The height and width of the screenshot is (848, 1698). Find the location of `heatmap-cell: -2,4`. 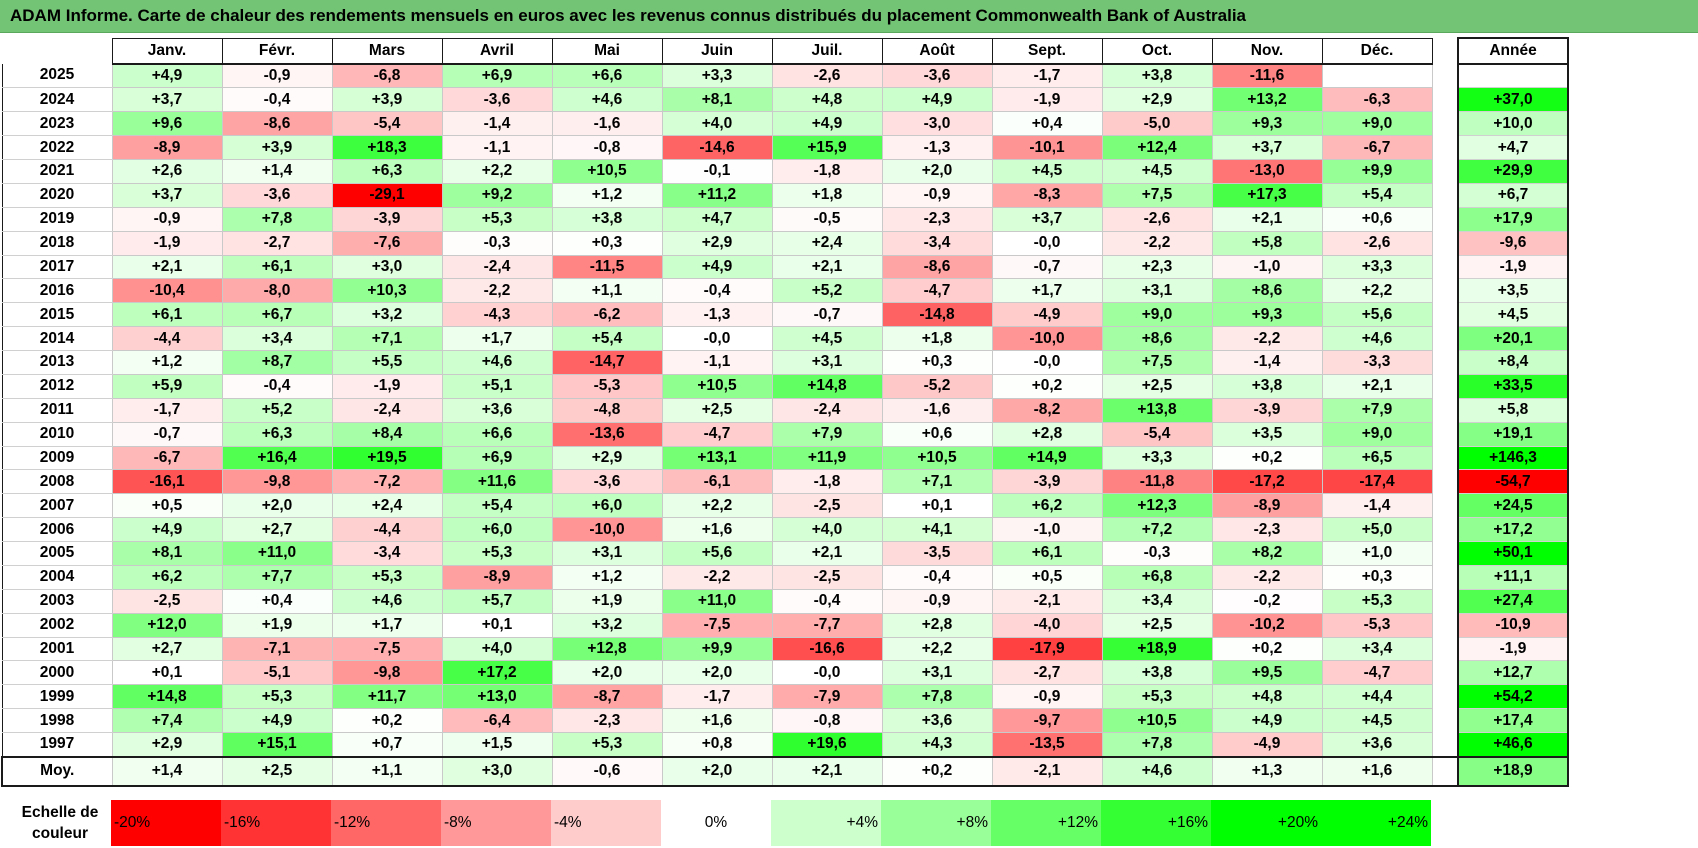

heatmap-cell: -2,4 is located at coordinates (387, 410).